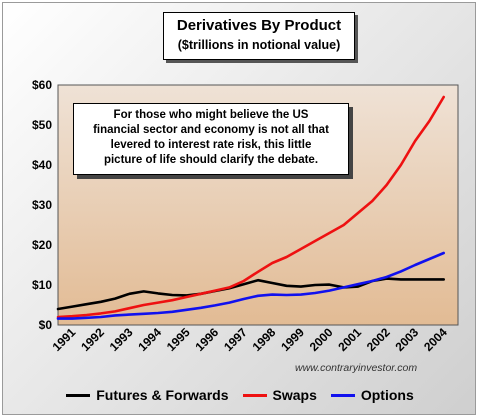 The image size is (478, 417). Describe the element at coordinates (42, 165) in the screenshot. I see `y-tick-label: $40` at that location.